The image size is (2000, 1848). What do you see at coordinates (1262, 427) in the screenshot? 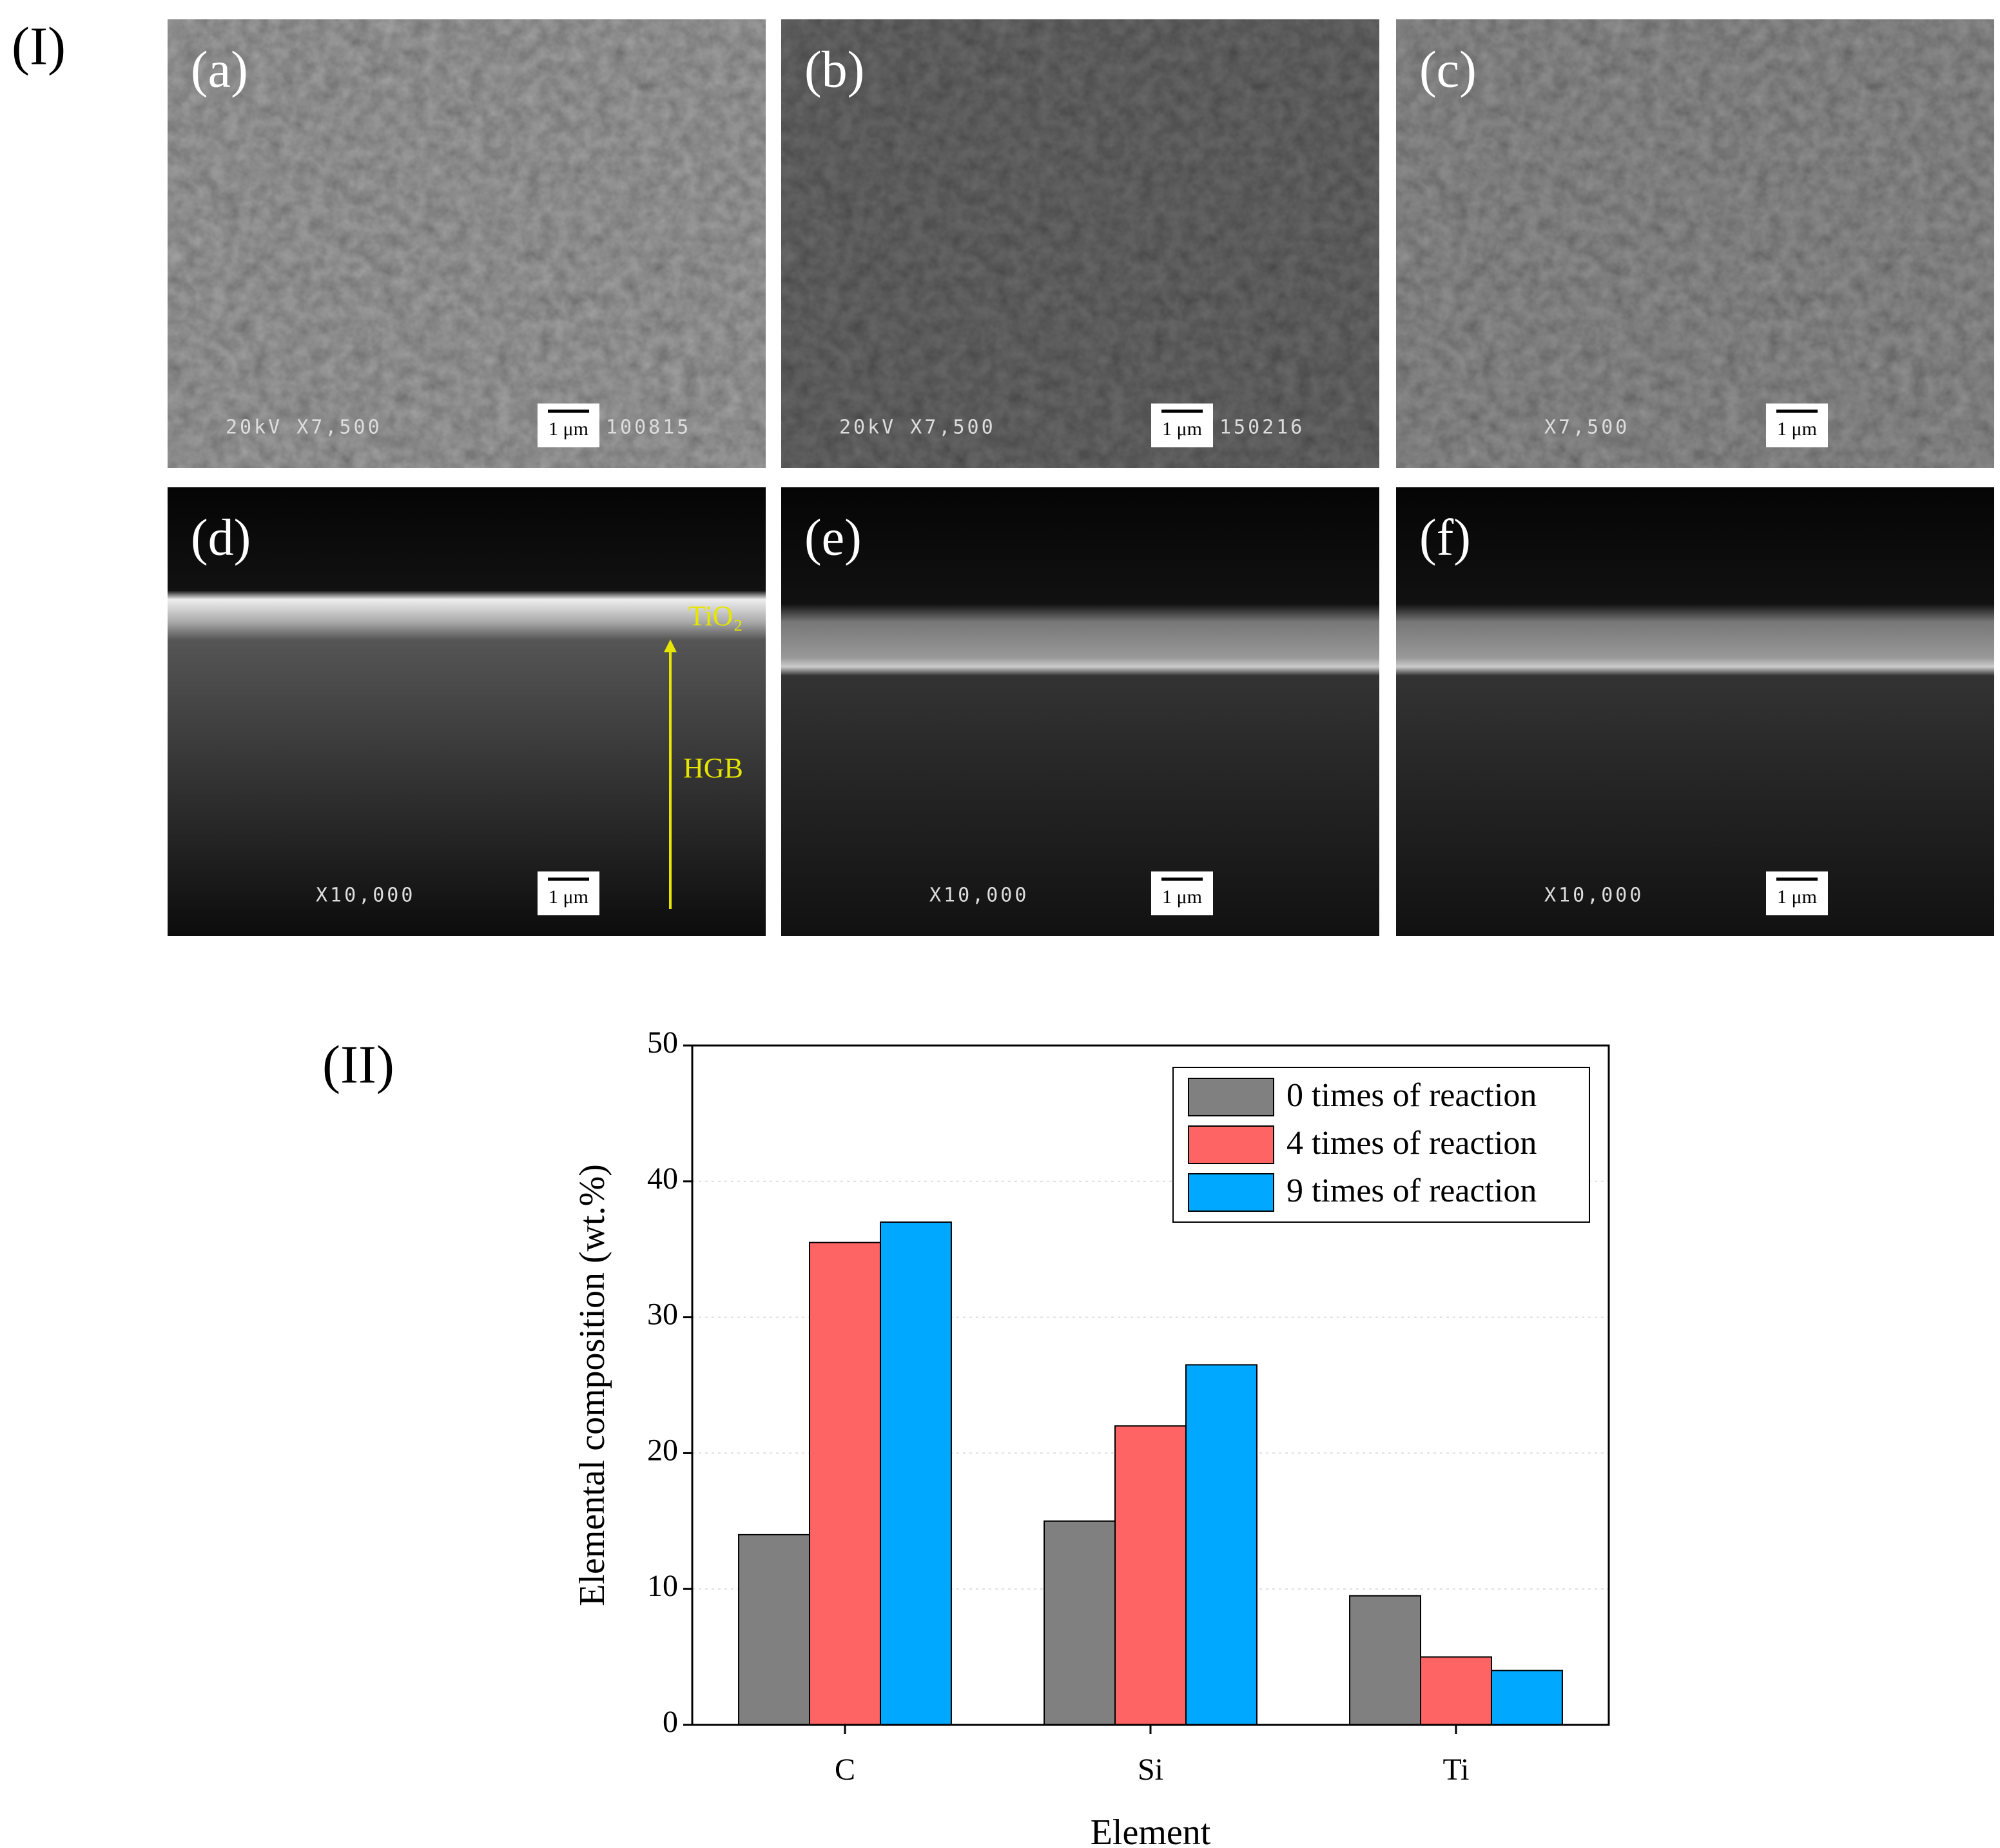
I see `image-code: 150216` at bounding box center [1262, 427].